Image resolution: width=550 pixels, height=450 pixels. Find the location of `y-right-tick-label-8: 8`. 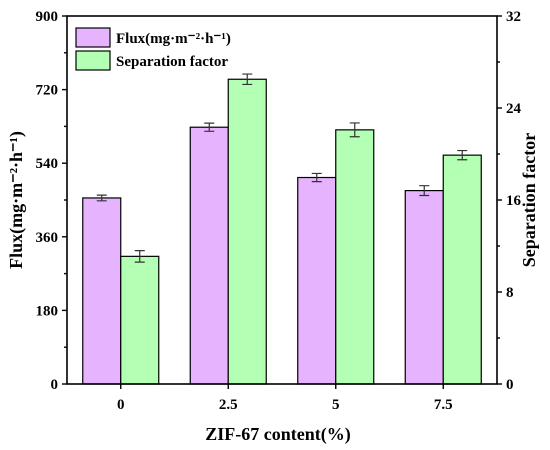

y-right-tick-label-8: 8 is located at coordinates (510, 293).